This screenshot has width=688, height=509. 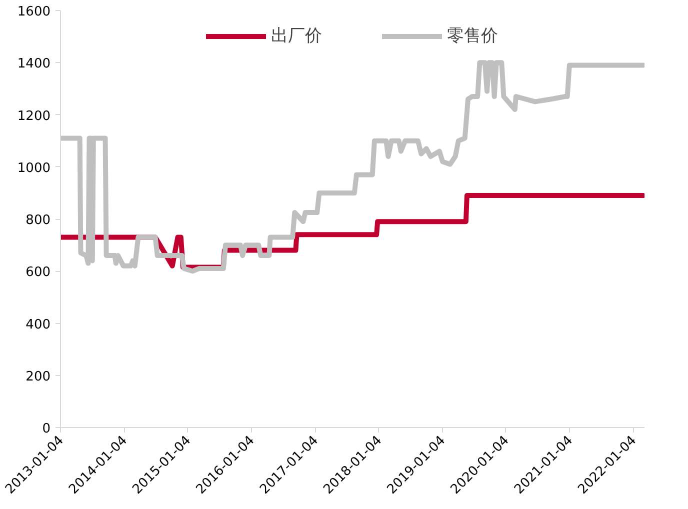 I want to click on y-tick-label: 1000, so click(x=34, y=168).